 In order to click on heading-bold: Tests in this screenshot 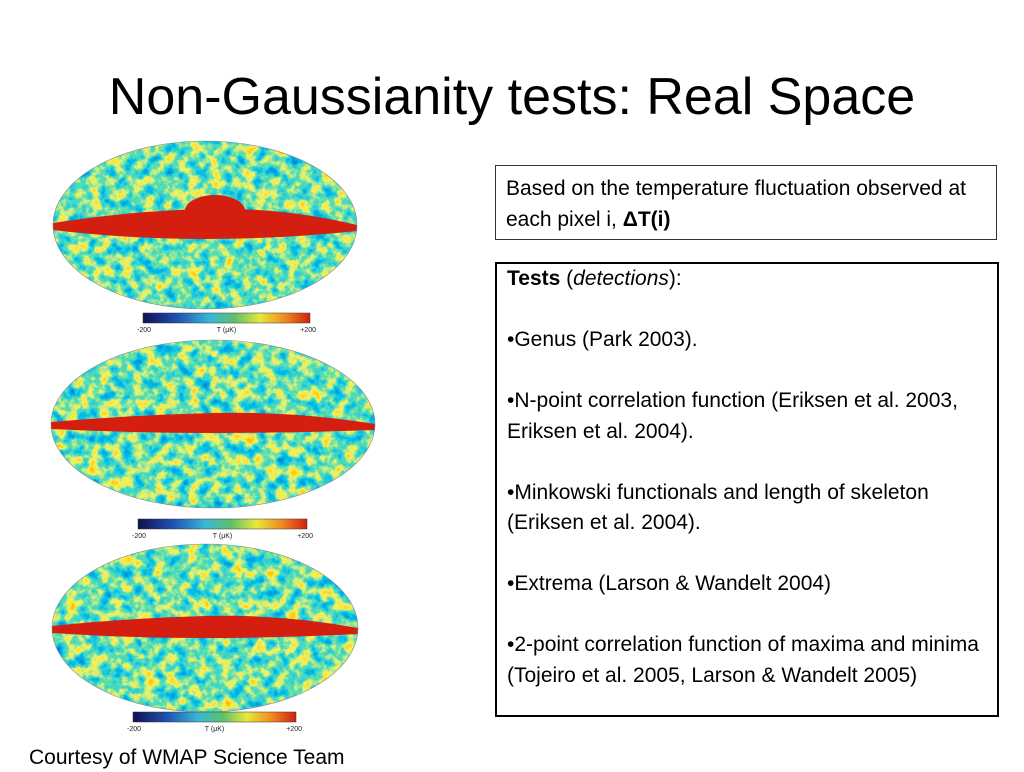, I will do `click(534, 278)`.